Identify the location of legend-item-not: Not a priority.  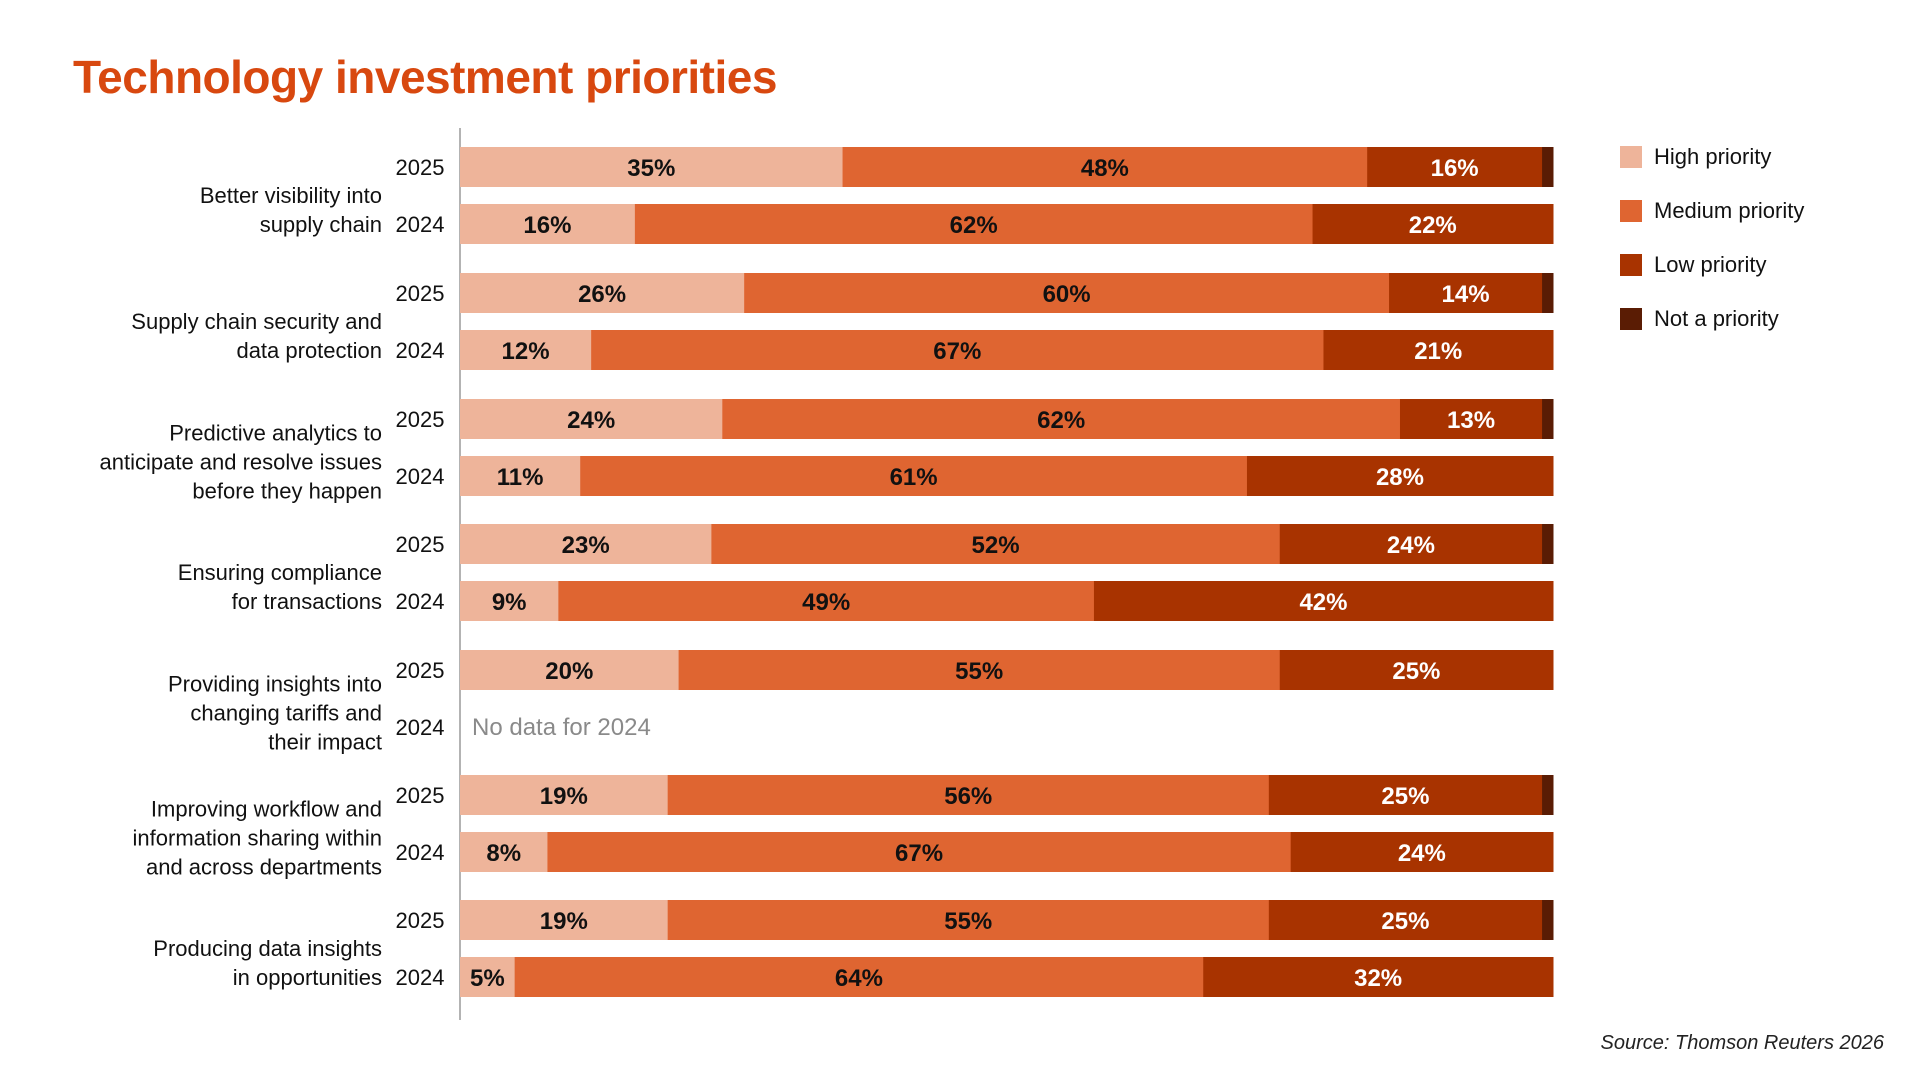
(1712, 319).